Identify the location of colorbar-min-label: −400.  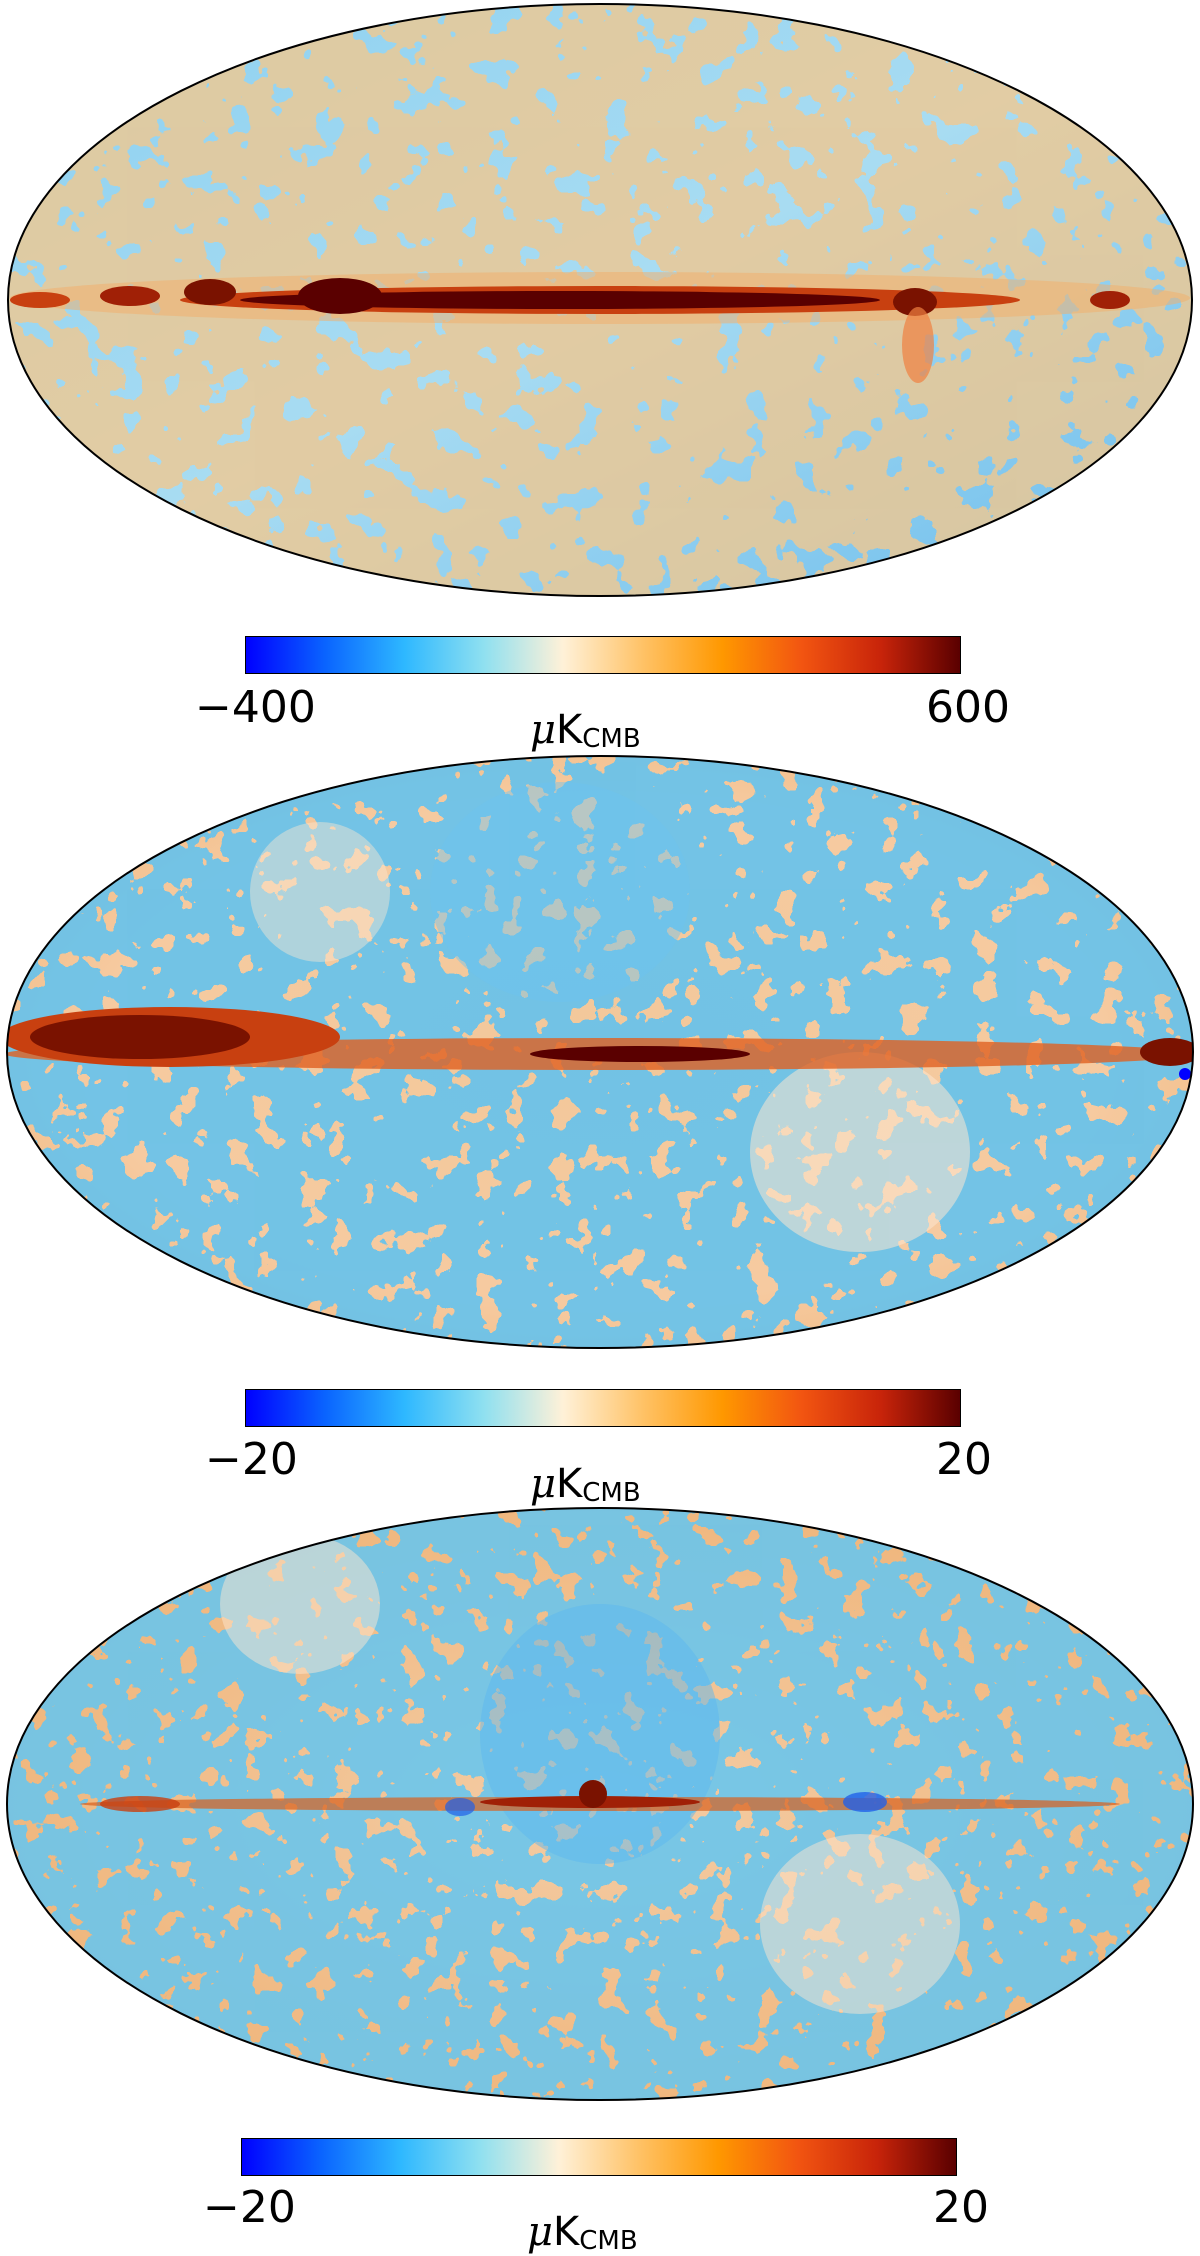
(255, 707).